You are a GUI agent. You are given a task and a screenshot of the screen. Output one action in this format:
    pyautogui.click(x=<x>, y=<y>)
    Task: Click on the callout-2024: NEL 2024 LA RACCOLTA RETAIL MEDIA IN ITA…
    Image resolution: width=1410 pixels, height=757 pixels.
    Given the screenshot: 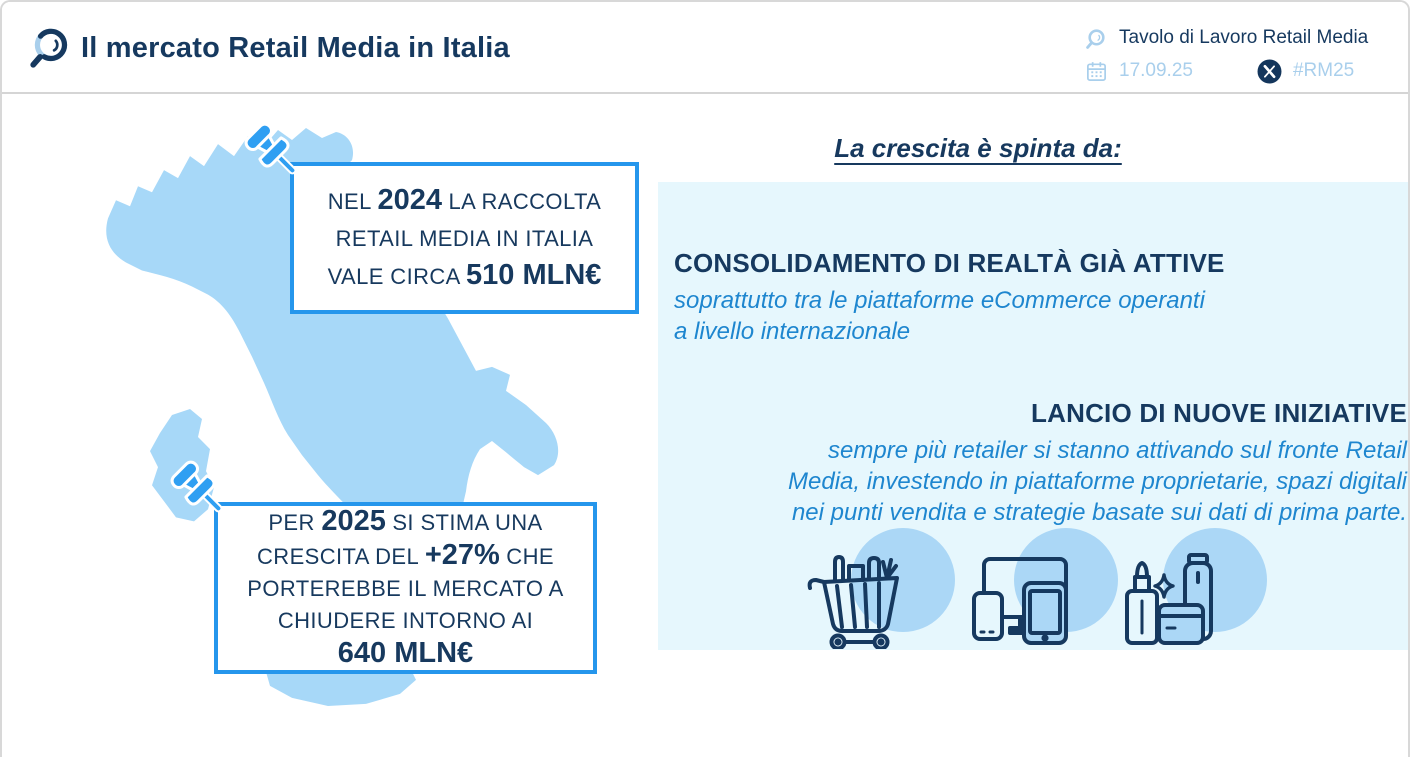 What is the action you would take?
    pyautogui.click(x=464, y=238)
    